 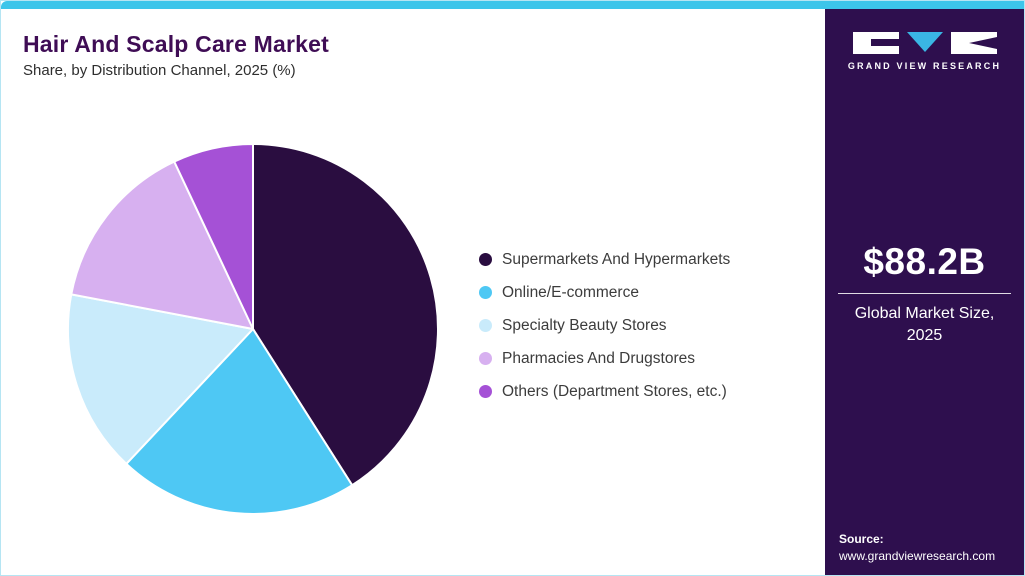 I want to click on source-label: Source:, so click(x=861, y=539).